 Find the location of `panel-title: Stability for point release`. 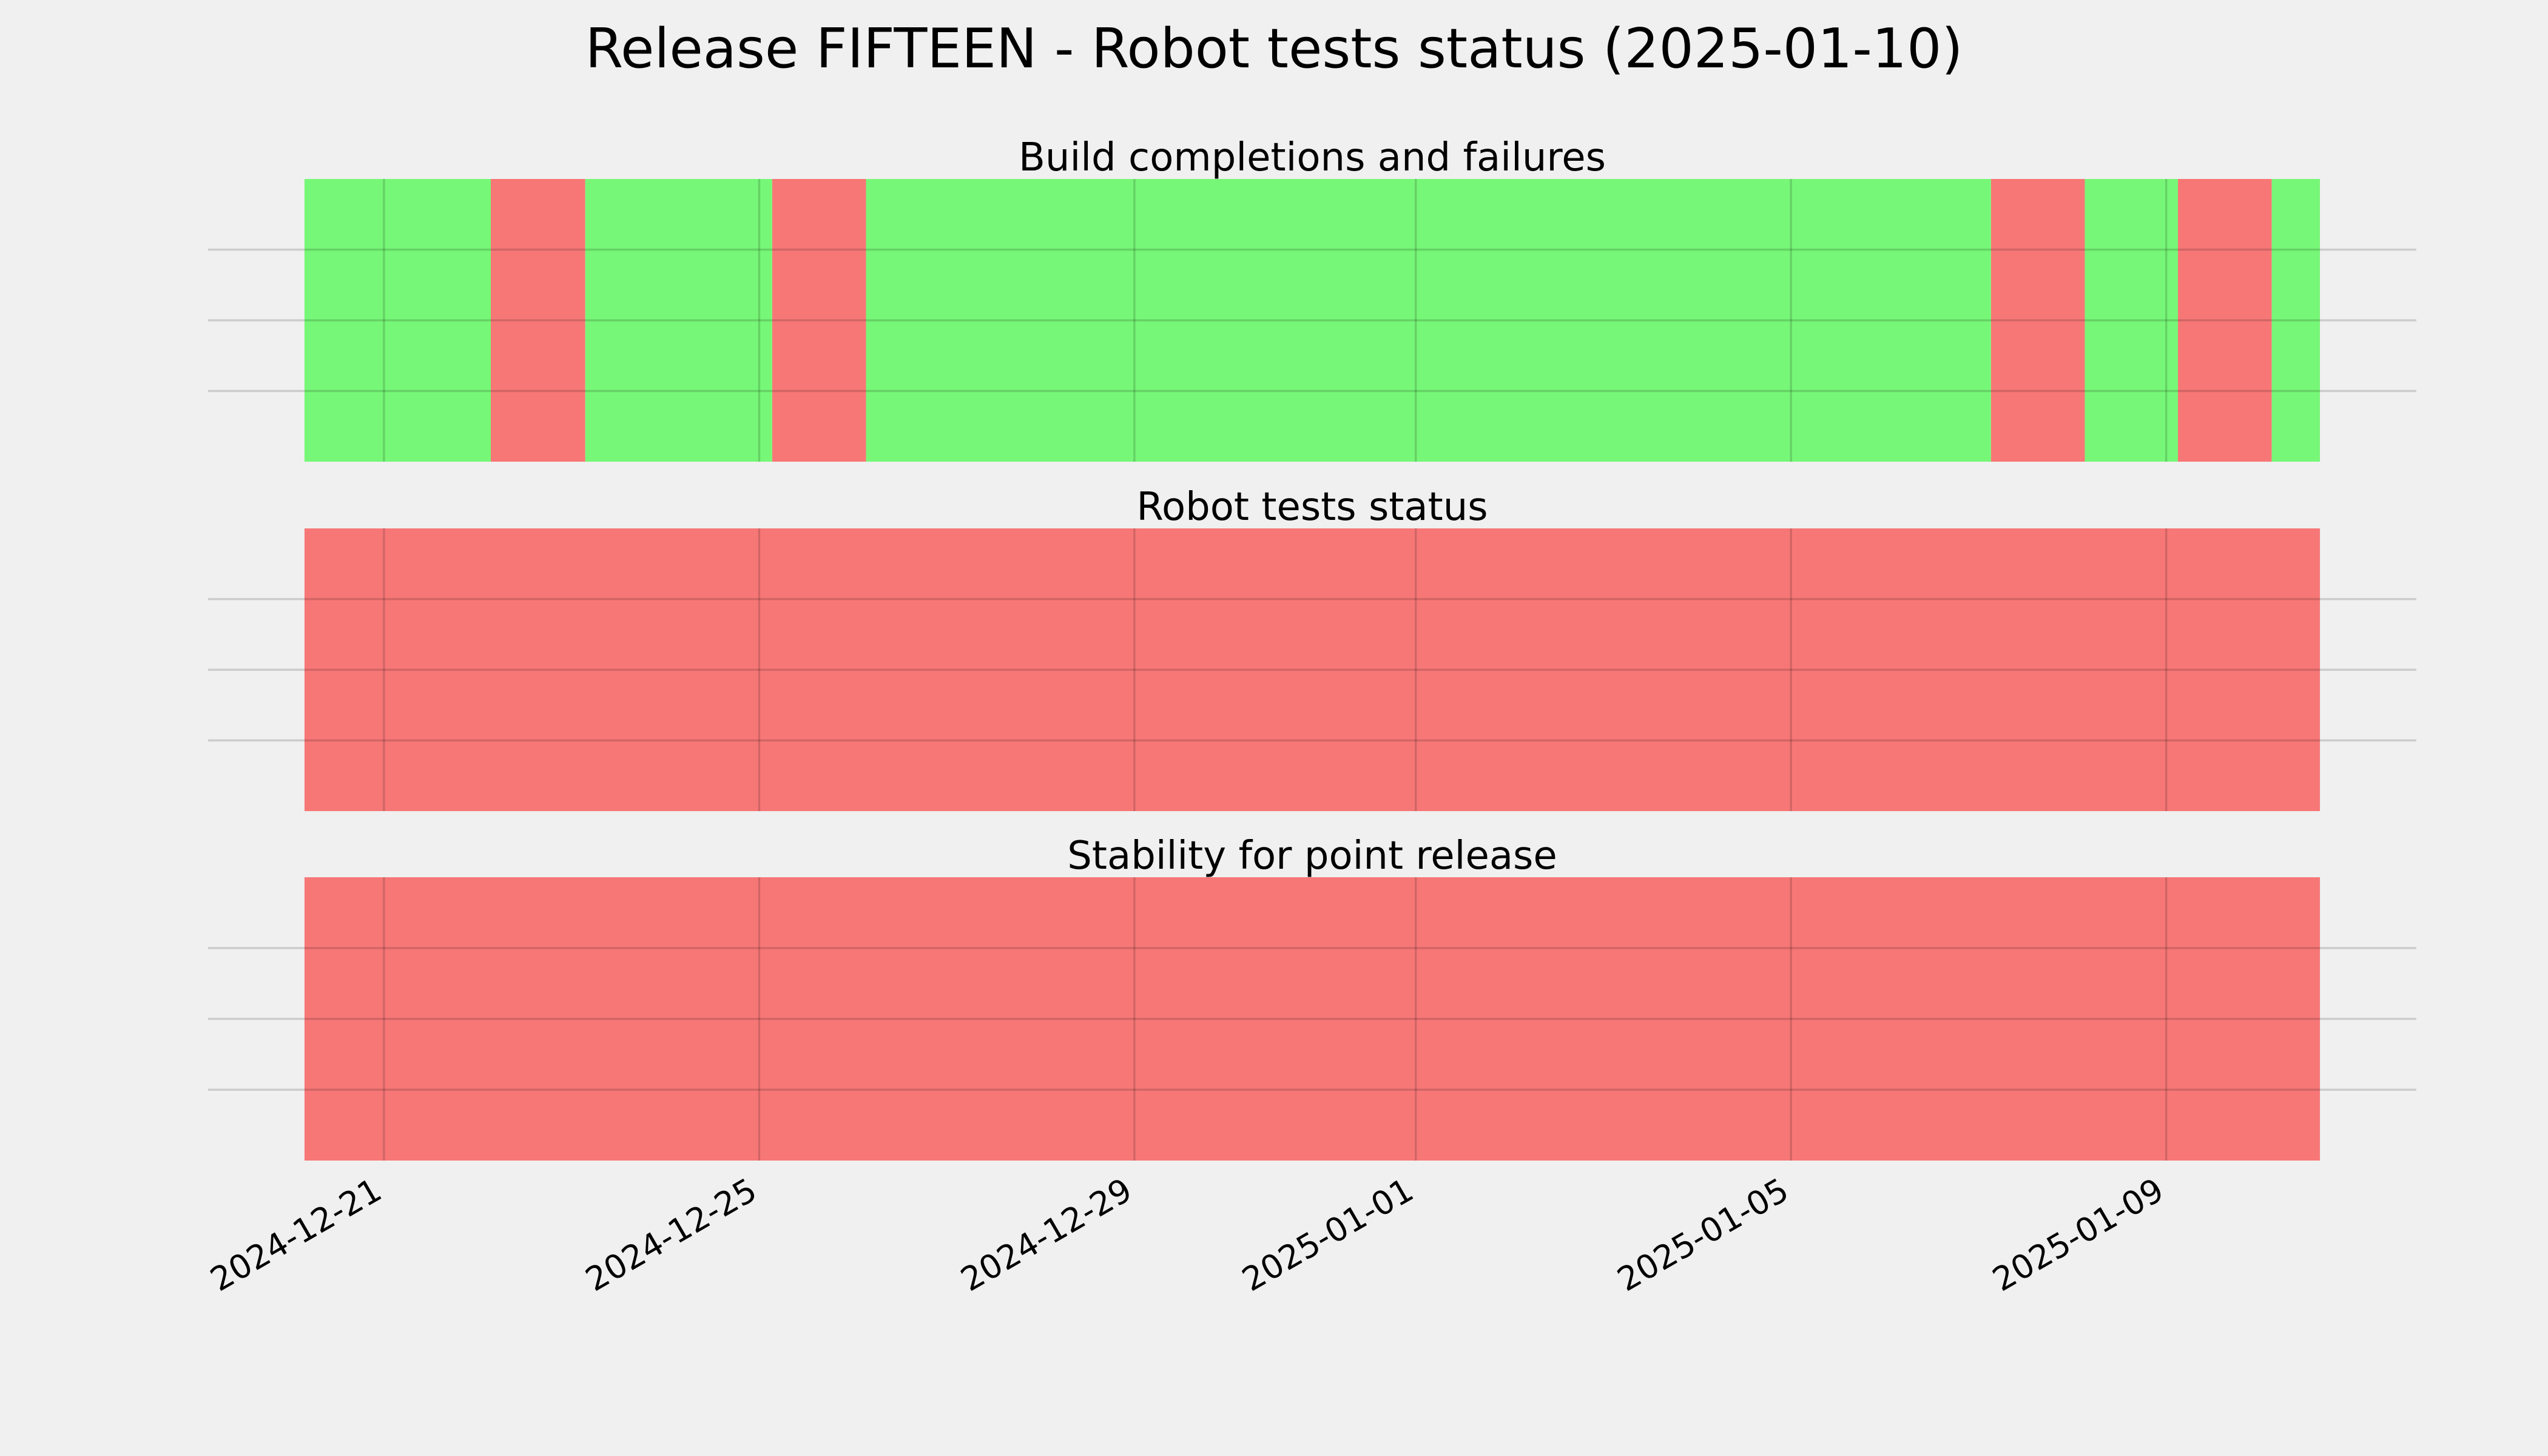

panel-title: Stability for point release is located at coordinates (1312, 856).